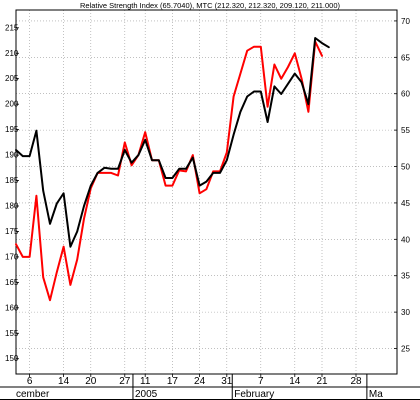 This screenshot has height=400, width=420. What do you see at coordinates (33, 394) in the screenshot?
I see `month-label: cember` at bounding box center [33, 394].